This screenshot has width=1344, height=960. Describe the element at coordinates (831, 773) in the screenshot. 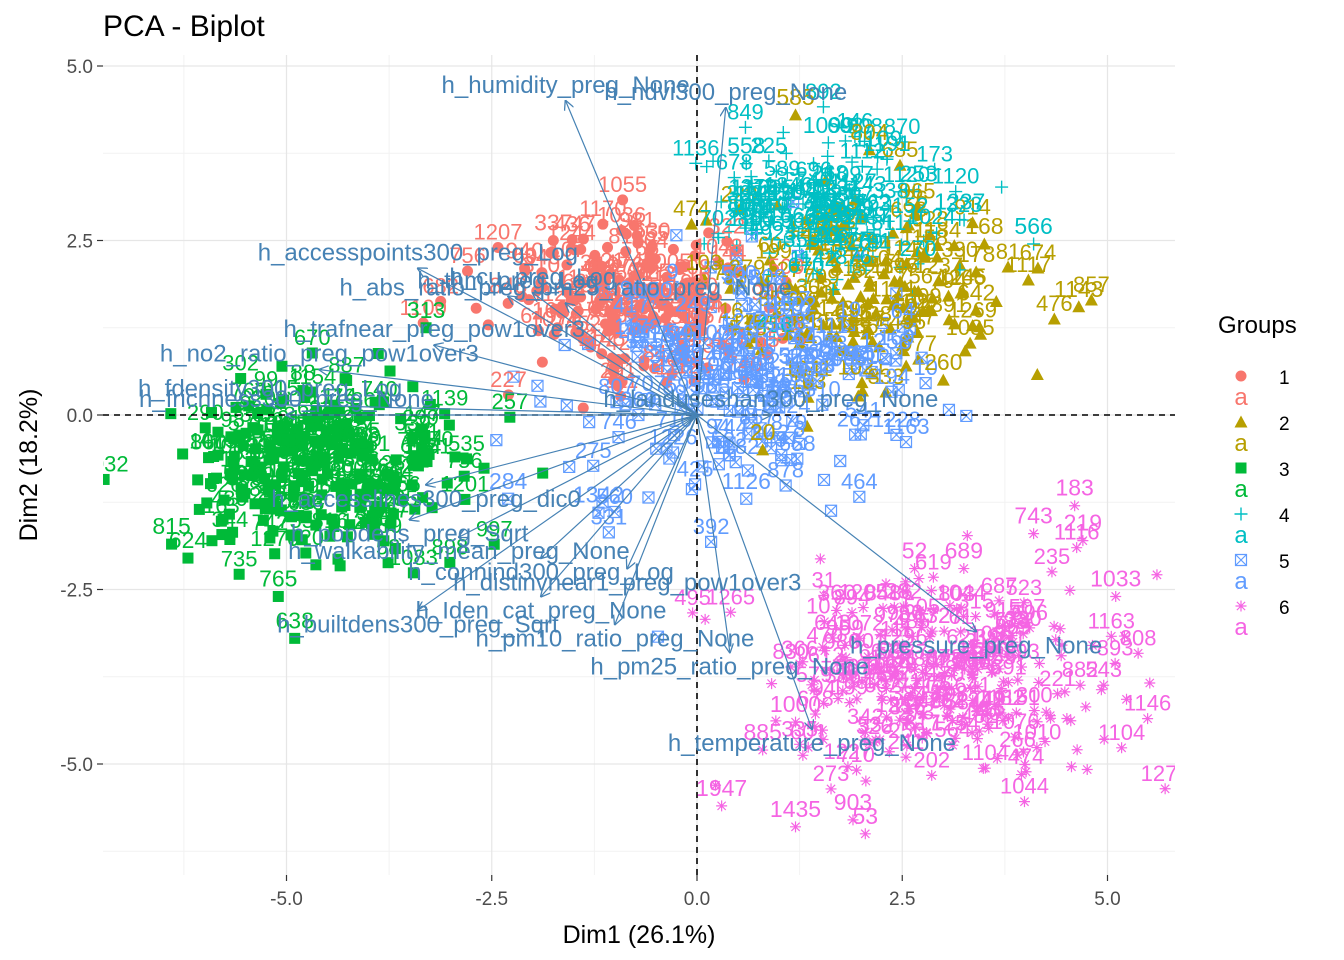

I see `point-label: 273` at that location.